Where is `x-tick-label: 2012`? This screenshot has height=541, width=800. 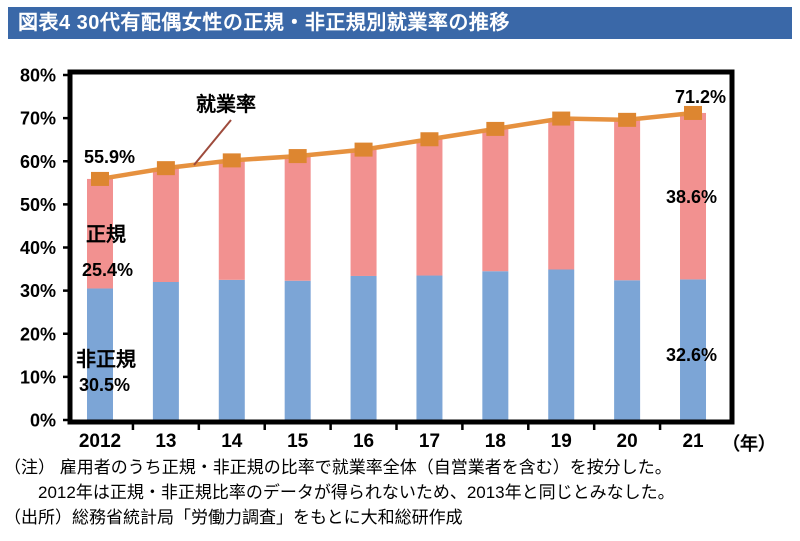 x-tick-label: 2012 is located at coordinates (100, 441).